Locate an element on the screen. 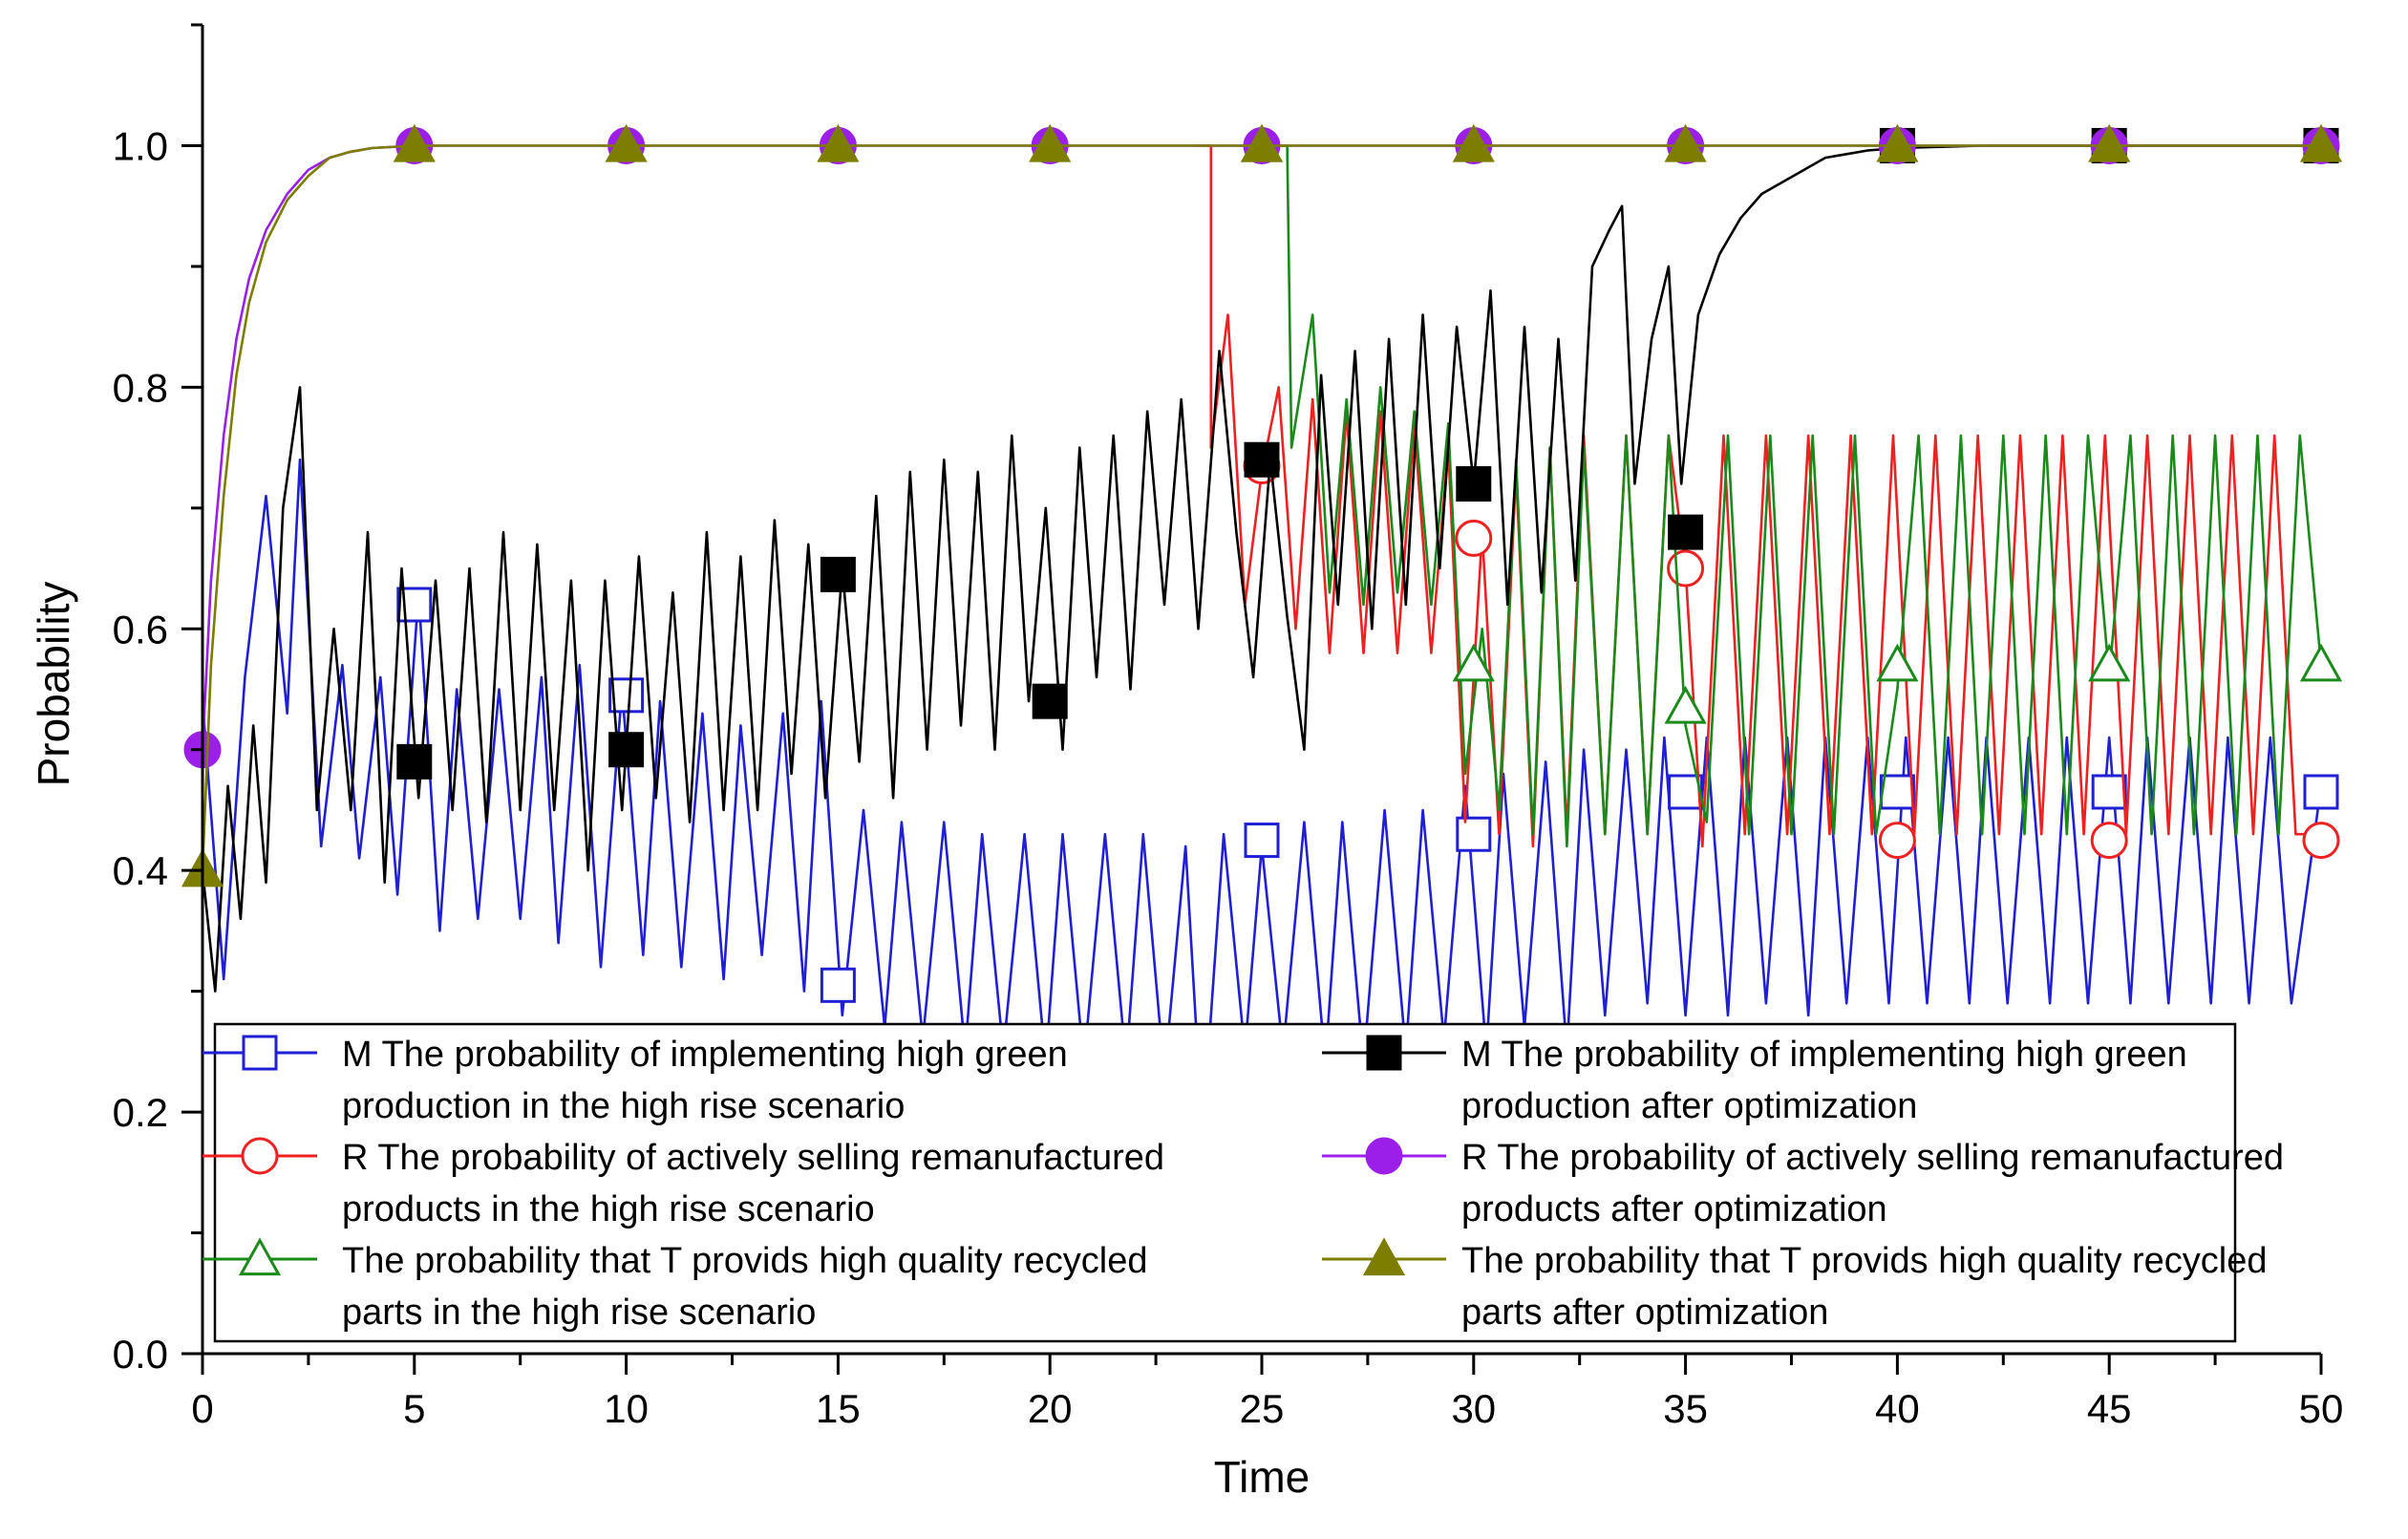 This screenshot has height=1539, width=2408. x-tick-label-7: 30 is located at coordinates (1473, 1408).